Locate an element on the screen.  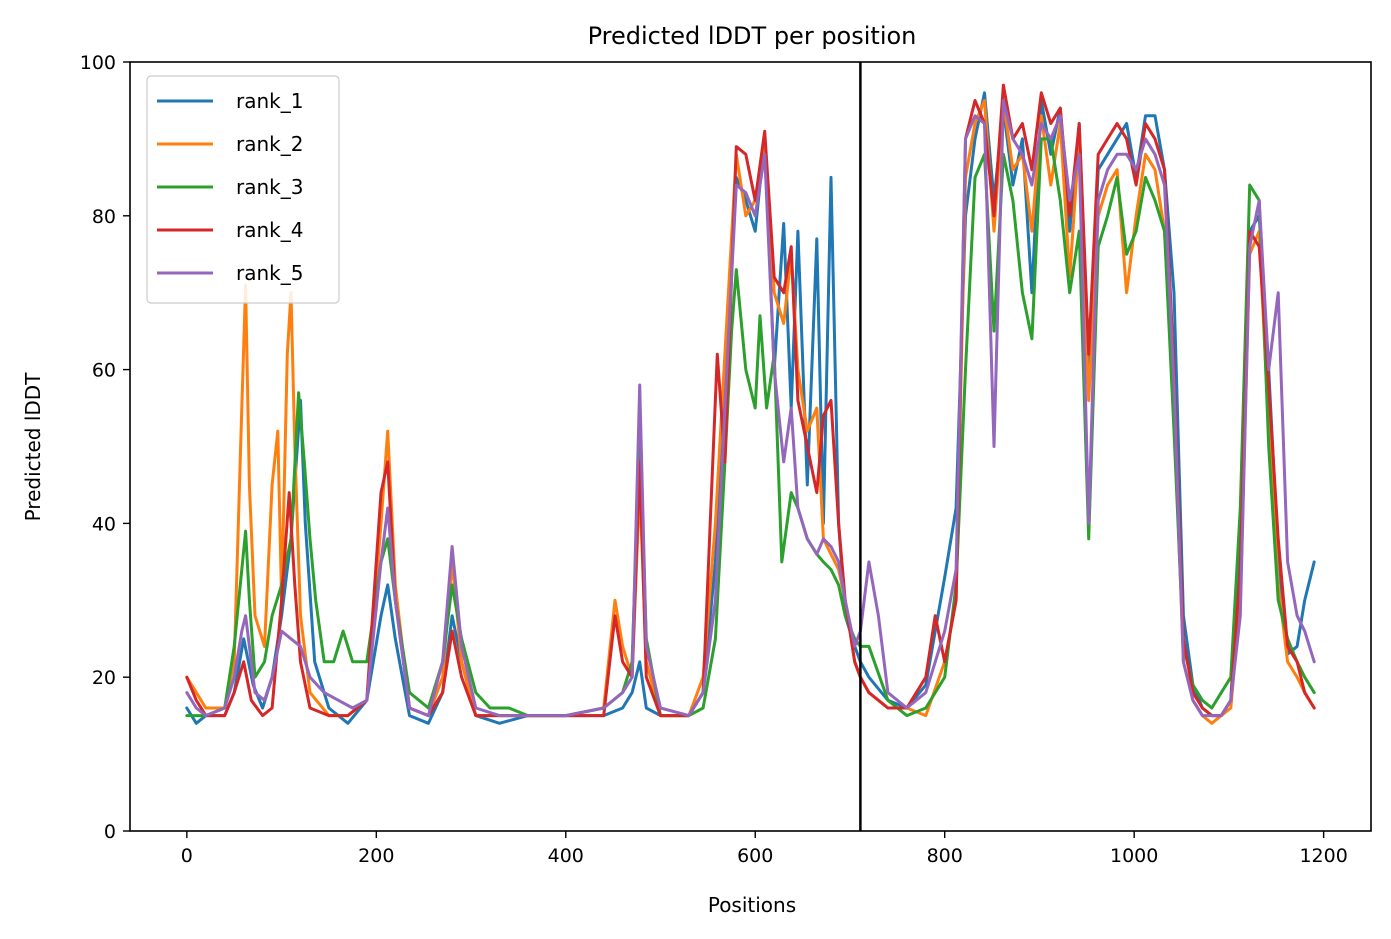
x-tick-label: 400 is located at coordinates (566, 856).